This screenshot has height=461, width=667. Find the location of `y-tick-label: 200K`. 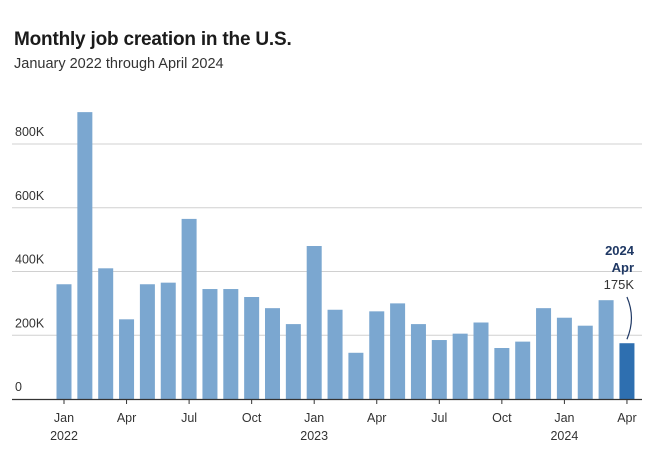

y-tick-label: 200K is located at coordinates (30, 323).